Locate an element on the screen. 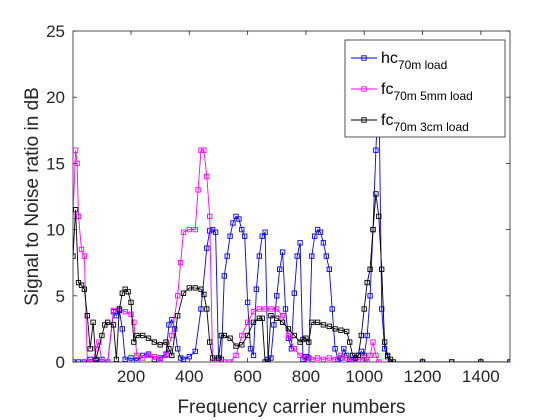  x-tick-label: 400 is located at coordinates (189, 376).